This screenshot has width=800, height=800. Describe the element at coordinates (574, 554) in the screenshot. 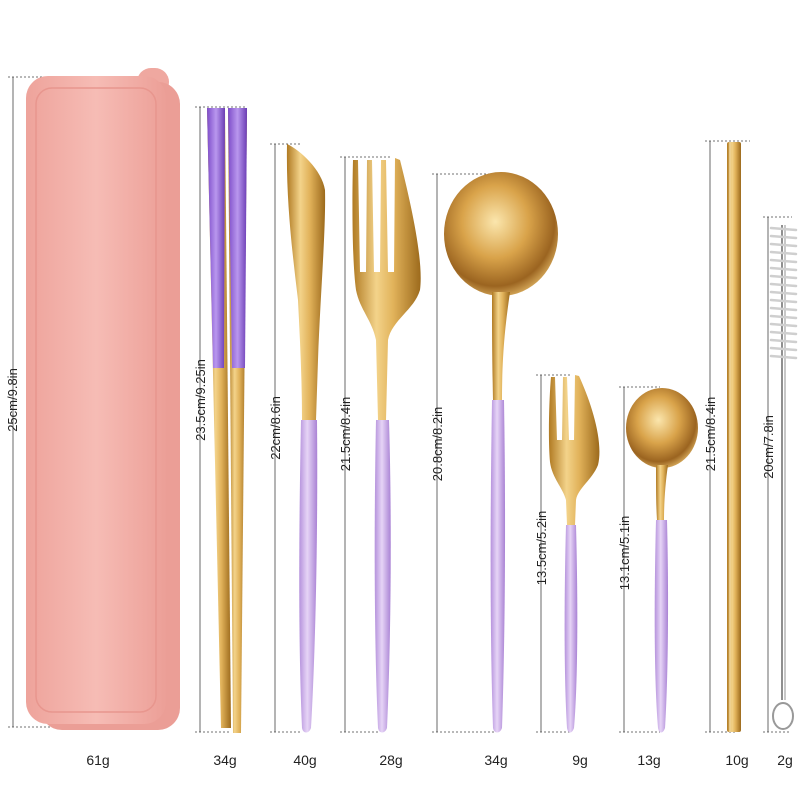

I see `small-fork` at that location.